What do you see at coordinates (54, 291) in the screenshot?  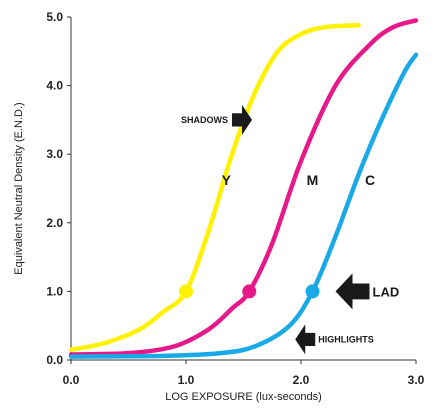 I see `y-tick-label: 1.0` at bounding box center [54, 291].